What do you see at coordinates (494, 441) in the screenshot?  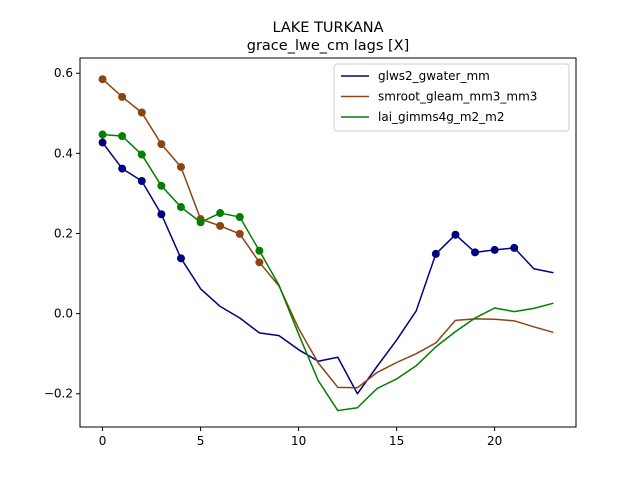 I see `x-tick-label: 20` at bounding box center [494, 441].